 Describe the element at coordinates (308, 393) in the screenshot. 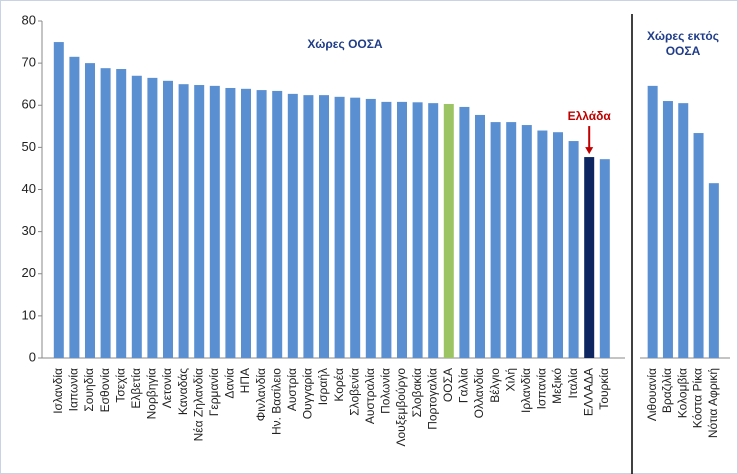

I see `x-tick-label: Ουγγαρία` at that location.